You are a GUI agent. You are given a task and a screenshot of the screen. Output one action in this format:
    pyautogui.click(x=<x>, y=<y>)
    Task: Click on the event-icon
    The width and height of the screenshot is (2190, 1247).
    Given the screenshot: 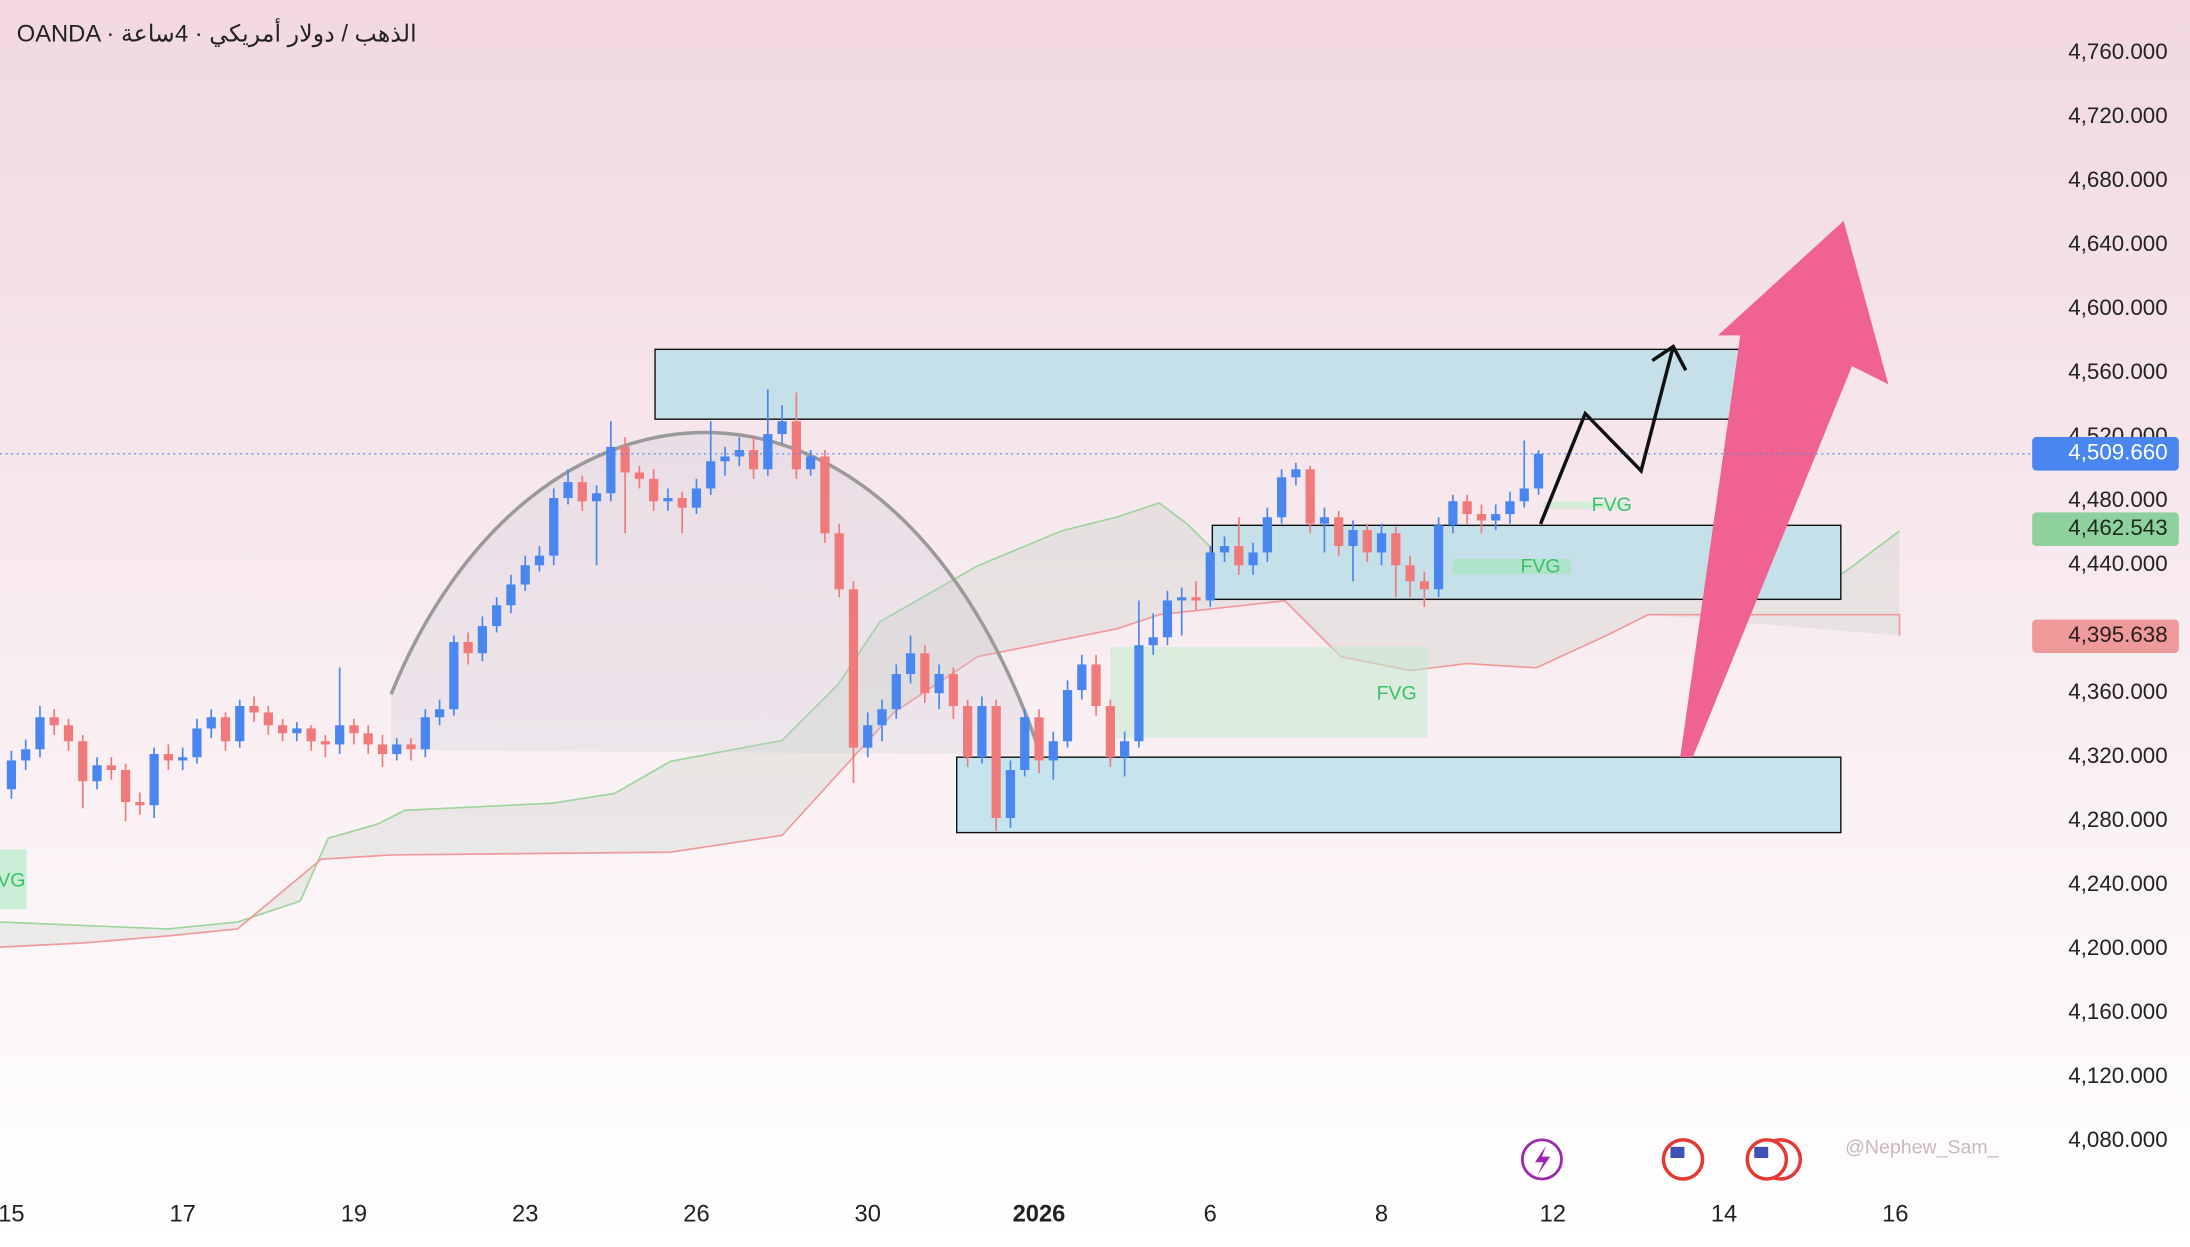 What is the action you would take?
    pyautogui.click(x=1542, y=1160)
    